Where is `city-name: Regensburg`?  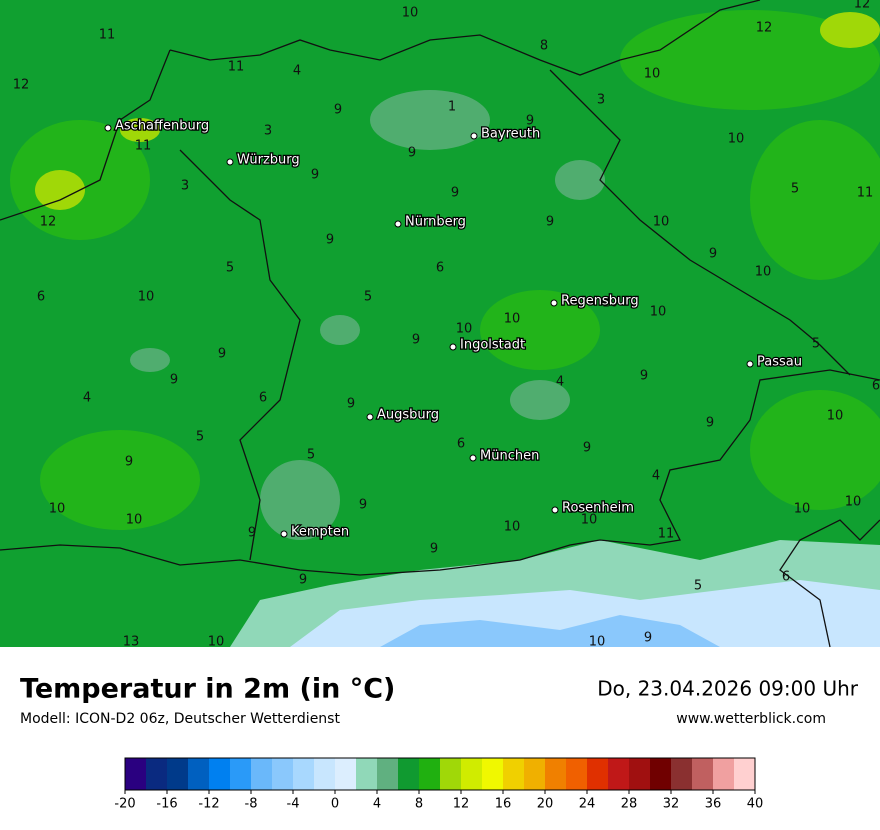 city-name: Regensburg is located at coordinates (600, 301).